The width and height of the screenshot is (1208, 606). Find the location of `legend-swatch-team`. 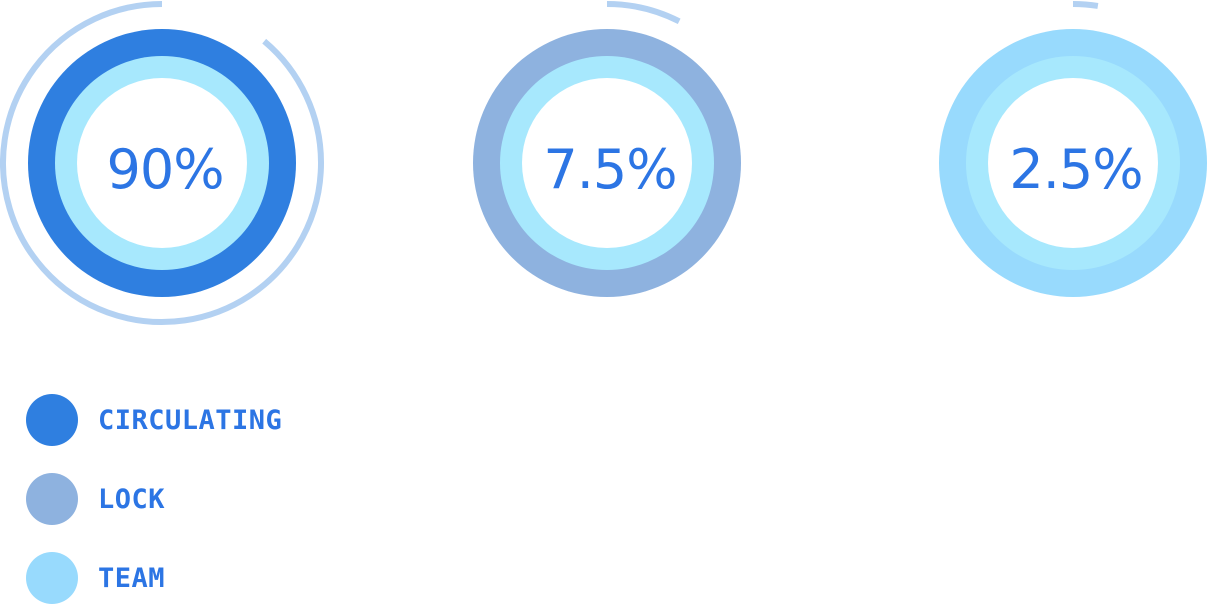

legend-swatch-team is located at coordinates (52, 578).